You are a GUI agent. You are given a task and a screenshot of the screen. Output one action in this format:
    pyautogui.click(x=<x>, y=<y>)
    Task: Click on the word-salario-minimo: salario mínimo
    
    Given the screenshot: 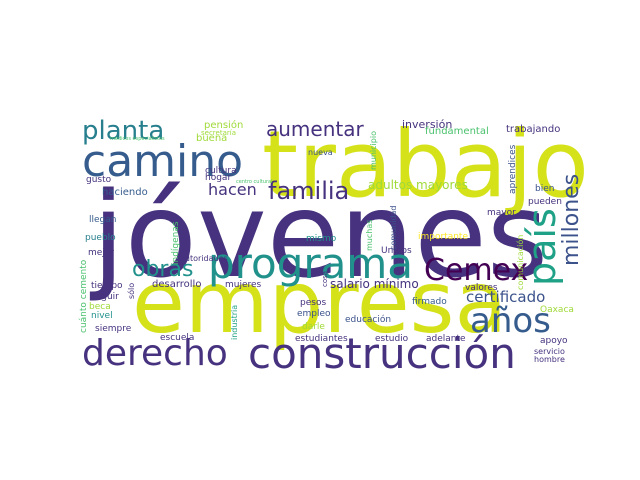 What is the action you would take?
    pyautogui.click(x=374, y=284)
    